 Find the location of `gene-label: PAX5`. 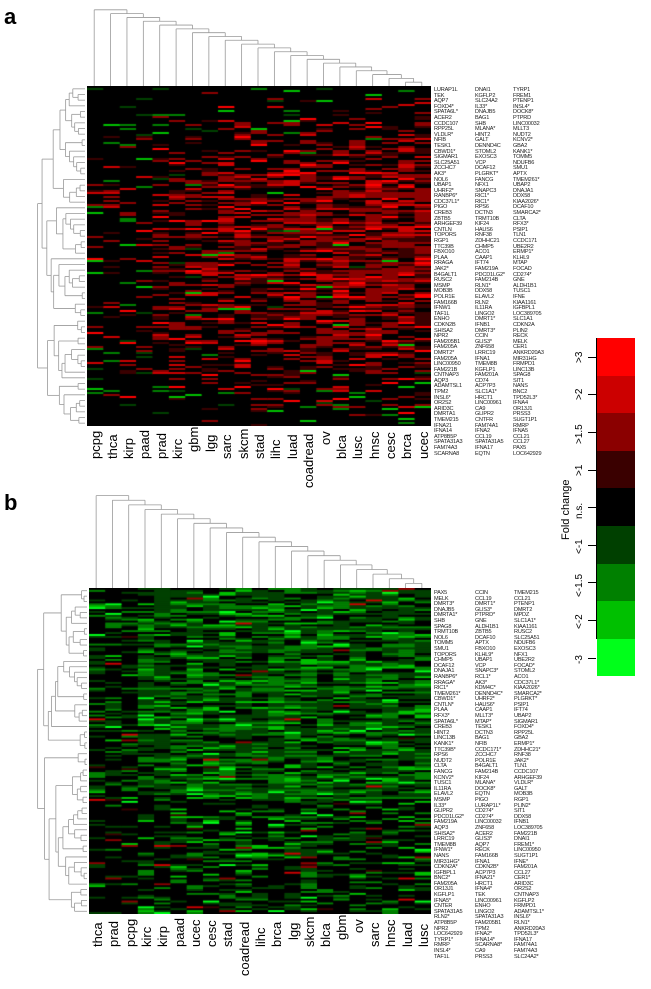

gene-label: PAX5 is located at coordinates (520, 448).